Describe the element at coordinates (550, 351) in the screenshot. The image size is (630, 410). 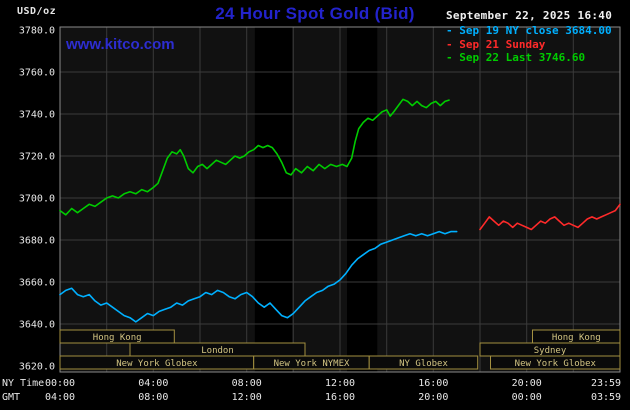
I see `session-label: Sydney` at that location.